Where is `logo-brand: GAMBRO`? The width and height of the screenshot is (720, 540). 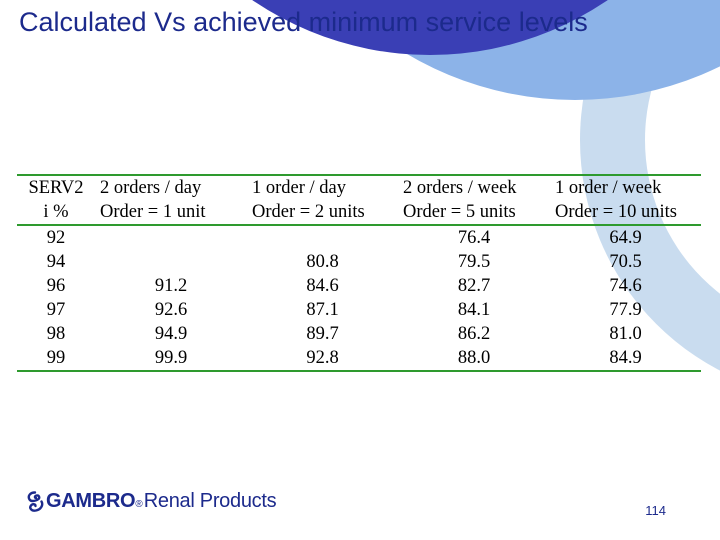
logo-brand: GAMBRO is located at coordinates (91, 501).